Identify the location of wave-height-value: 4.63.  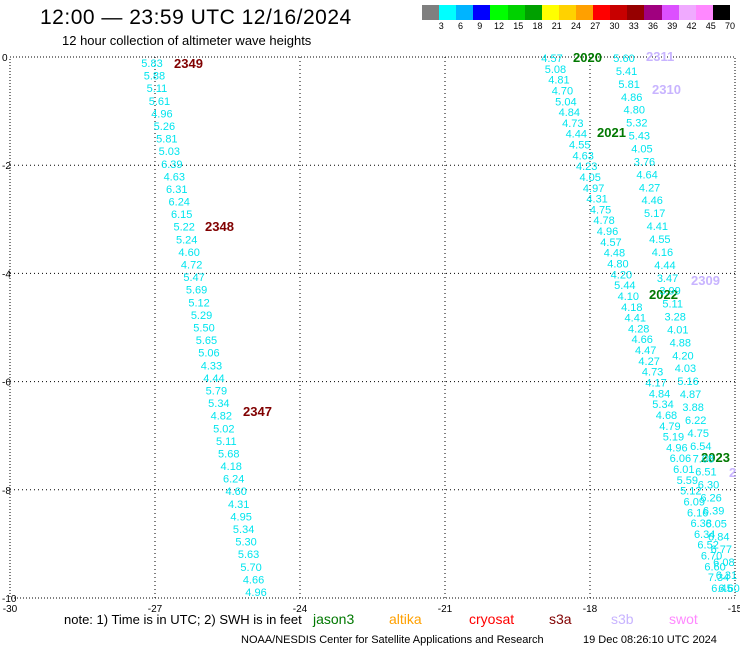
(583, 156).